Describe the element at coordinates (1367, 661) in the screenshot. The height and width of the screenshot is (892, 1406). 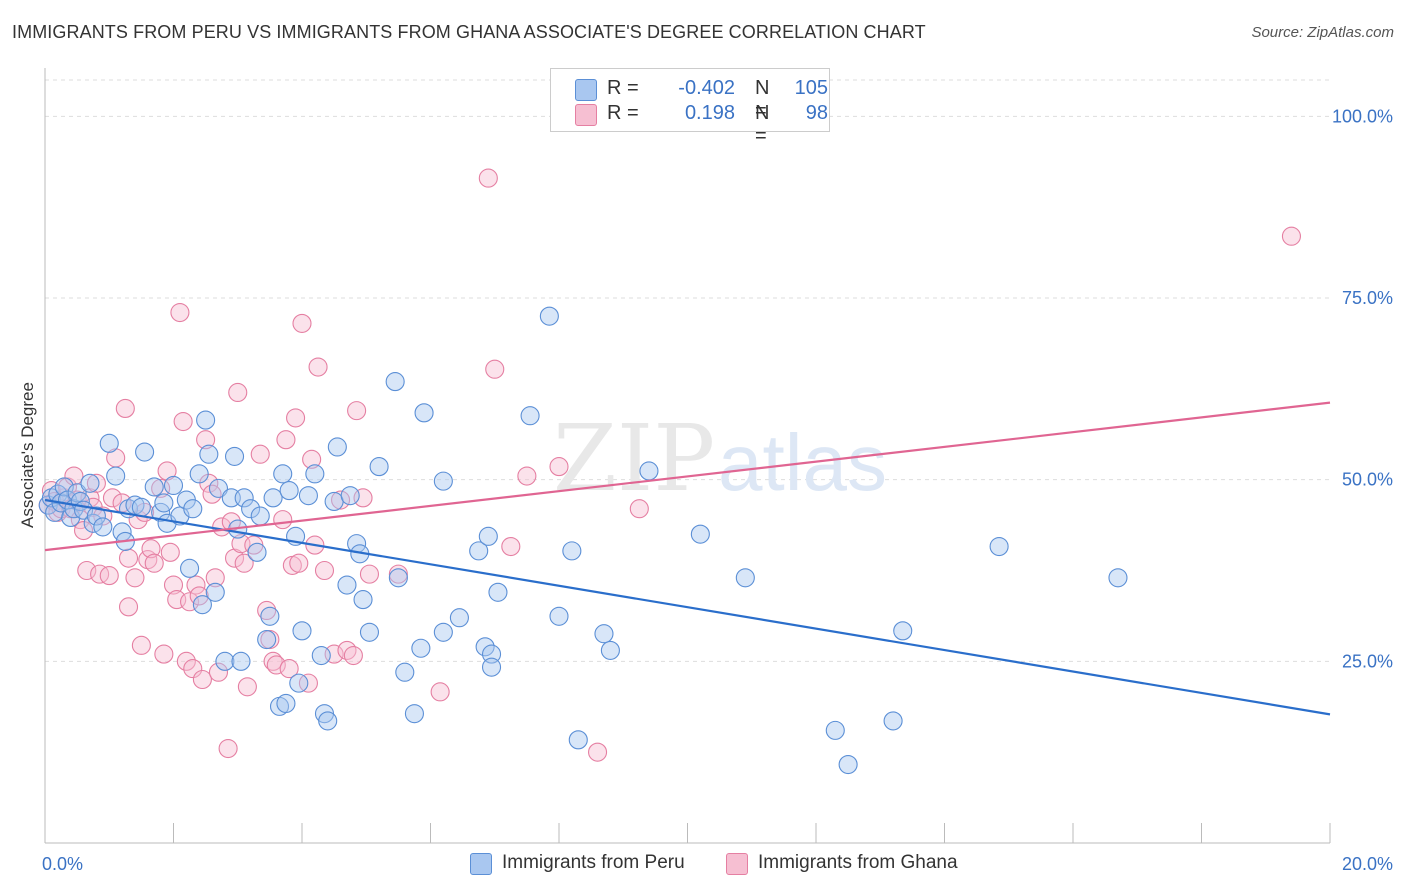
I see `y-tick-label: 25.0%` at that location.